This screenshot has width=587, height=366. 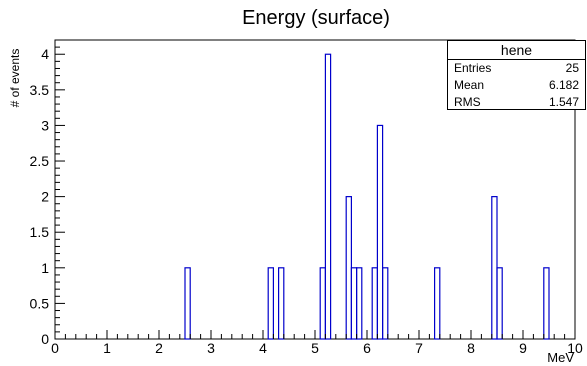 What do you see at coordinates (40, 232) in the screenshot?
I see `y-tick-label-3: 1.5` at bounding box center [40, 232].